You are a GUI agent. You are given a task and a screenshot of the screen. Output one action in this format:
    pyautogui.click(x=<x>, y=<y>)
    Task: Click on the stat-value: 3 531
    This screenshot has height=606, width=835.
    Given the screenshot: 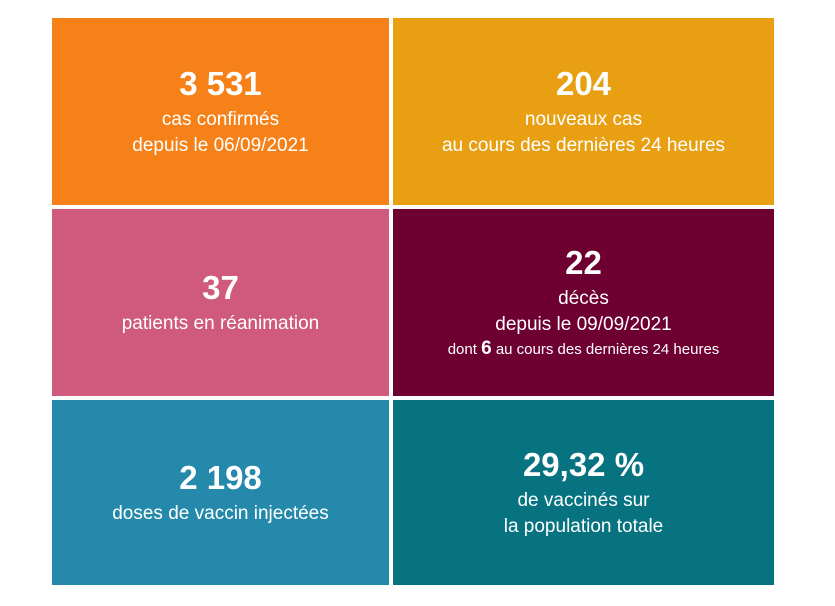 What is the action you would take?
    pyautogui.click(x=220, y=83)
    